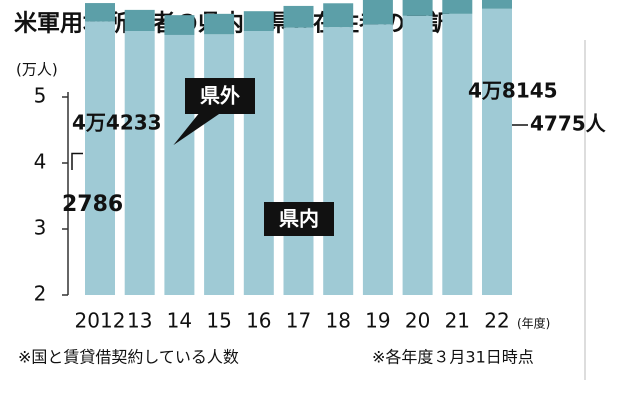  What do you see at coordinates (197, 129) in the screenshot?
I see `callout-pointer` at bounding box center [197, 129].